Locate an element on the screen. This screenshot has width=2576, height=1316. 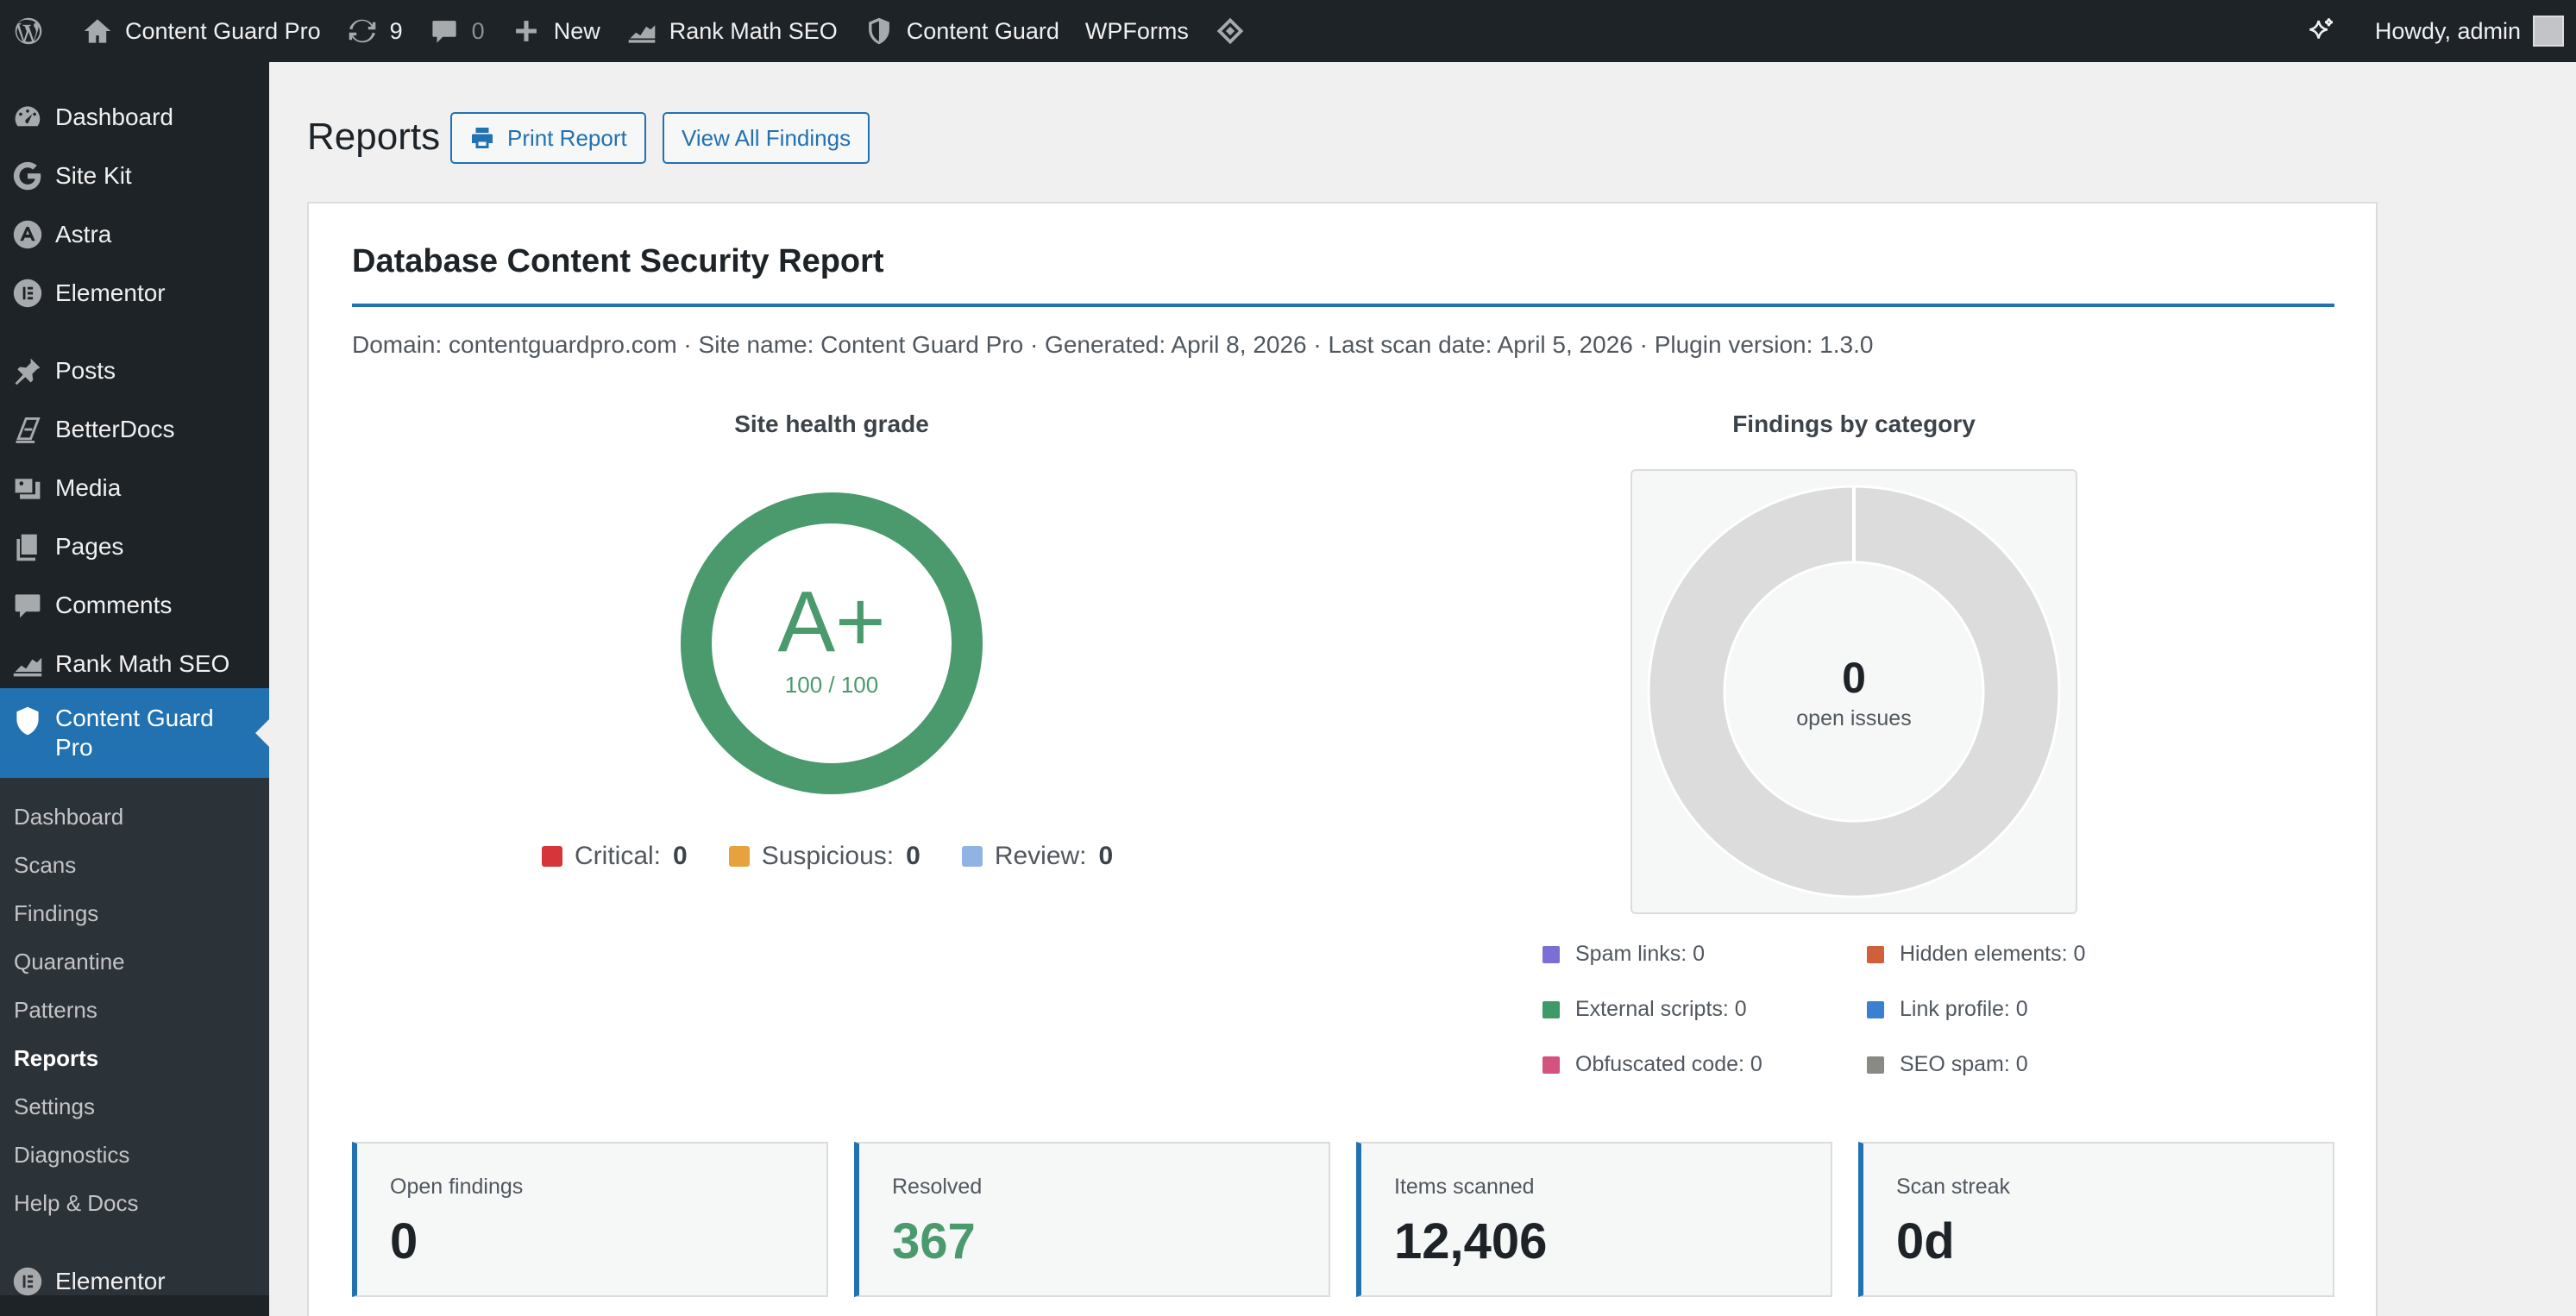
findings-donut-svg is located at coordinates (1854, 692).